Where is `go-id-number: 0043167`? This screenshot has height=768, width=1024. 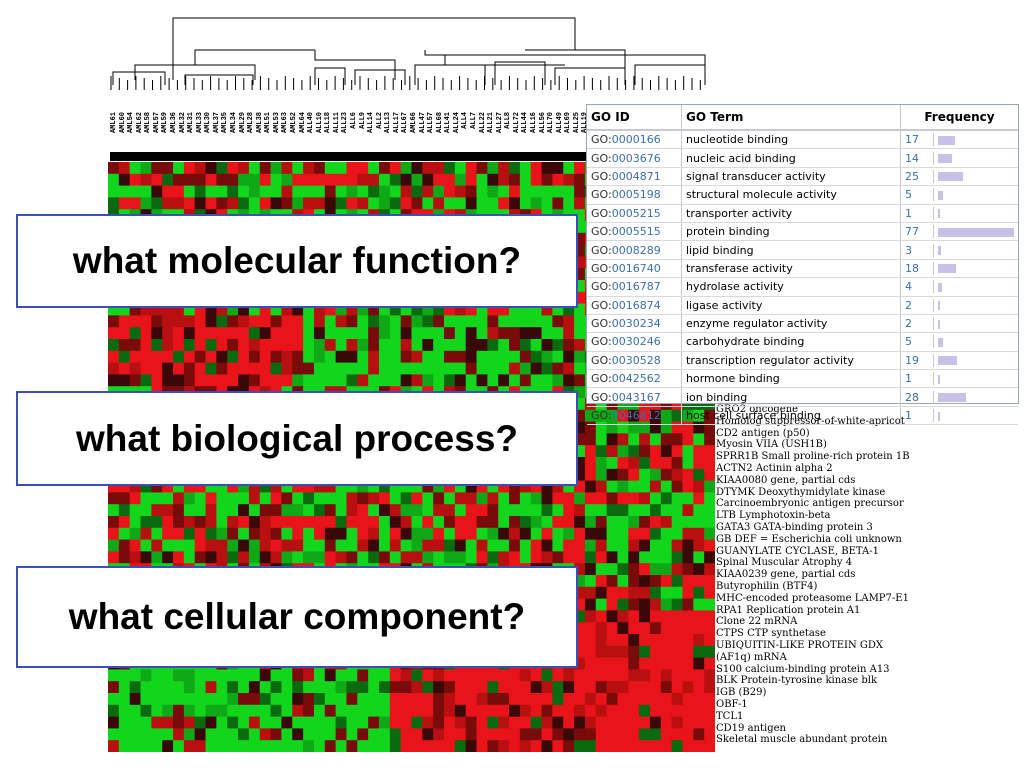
go-id-number: 0043167 is located at coordinates (636, 397).